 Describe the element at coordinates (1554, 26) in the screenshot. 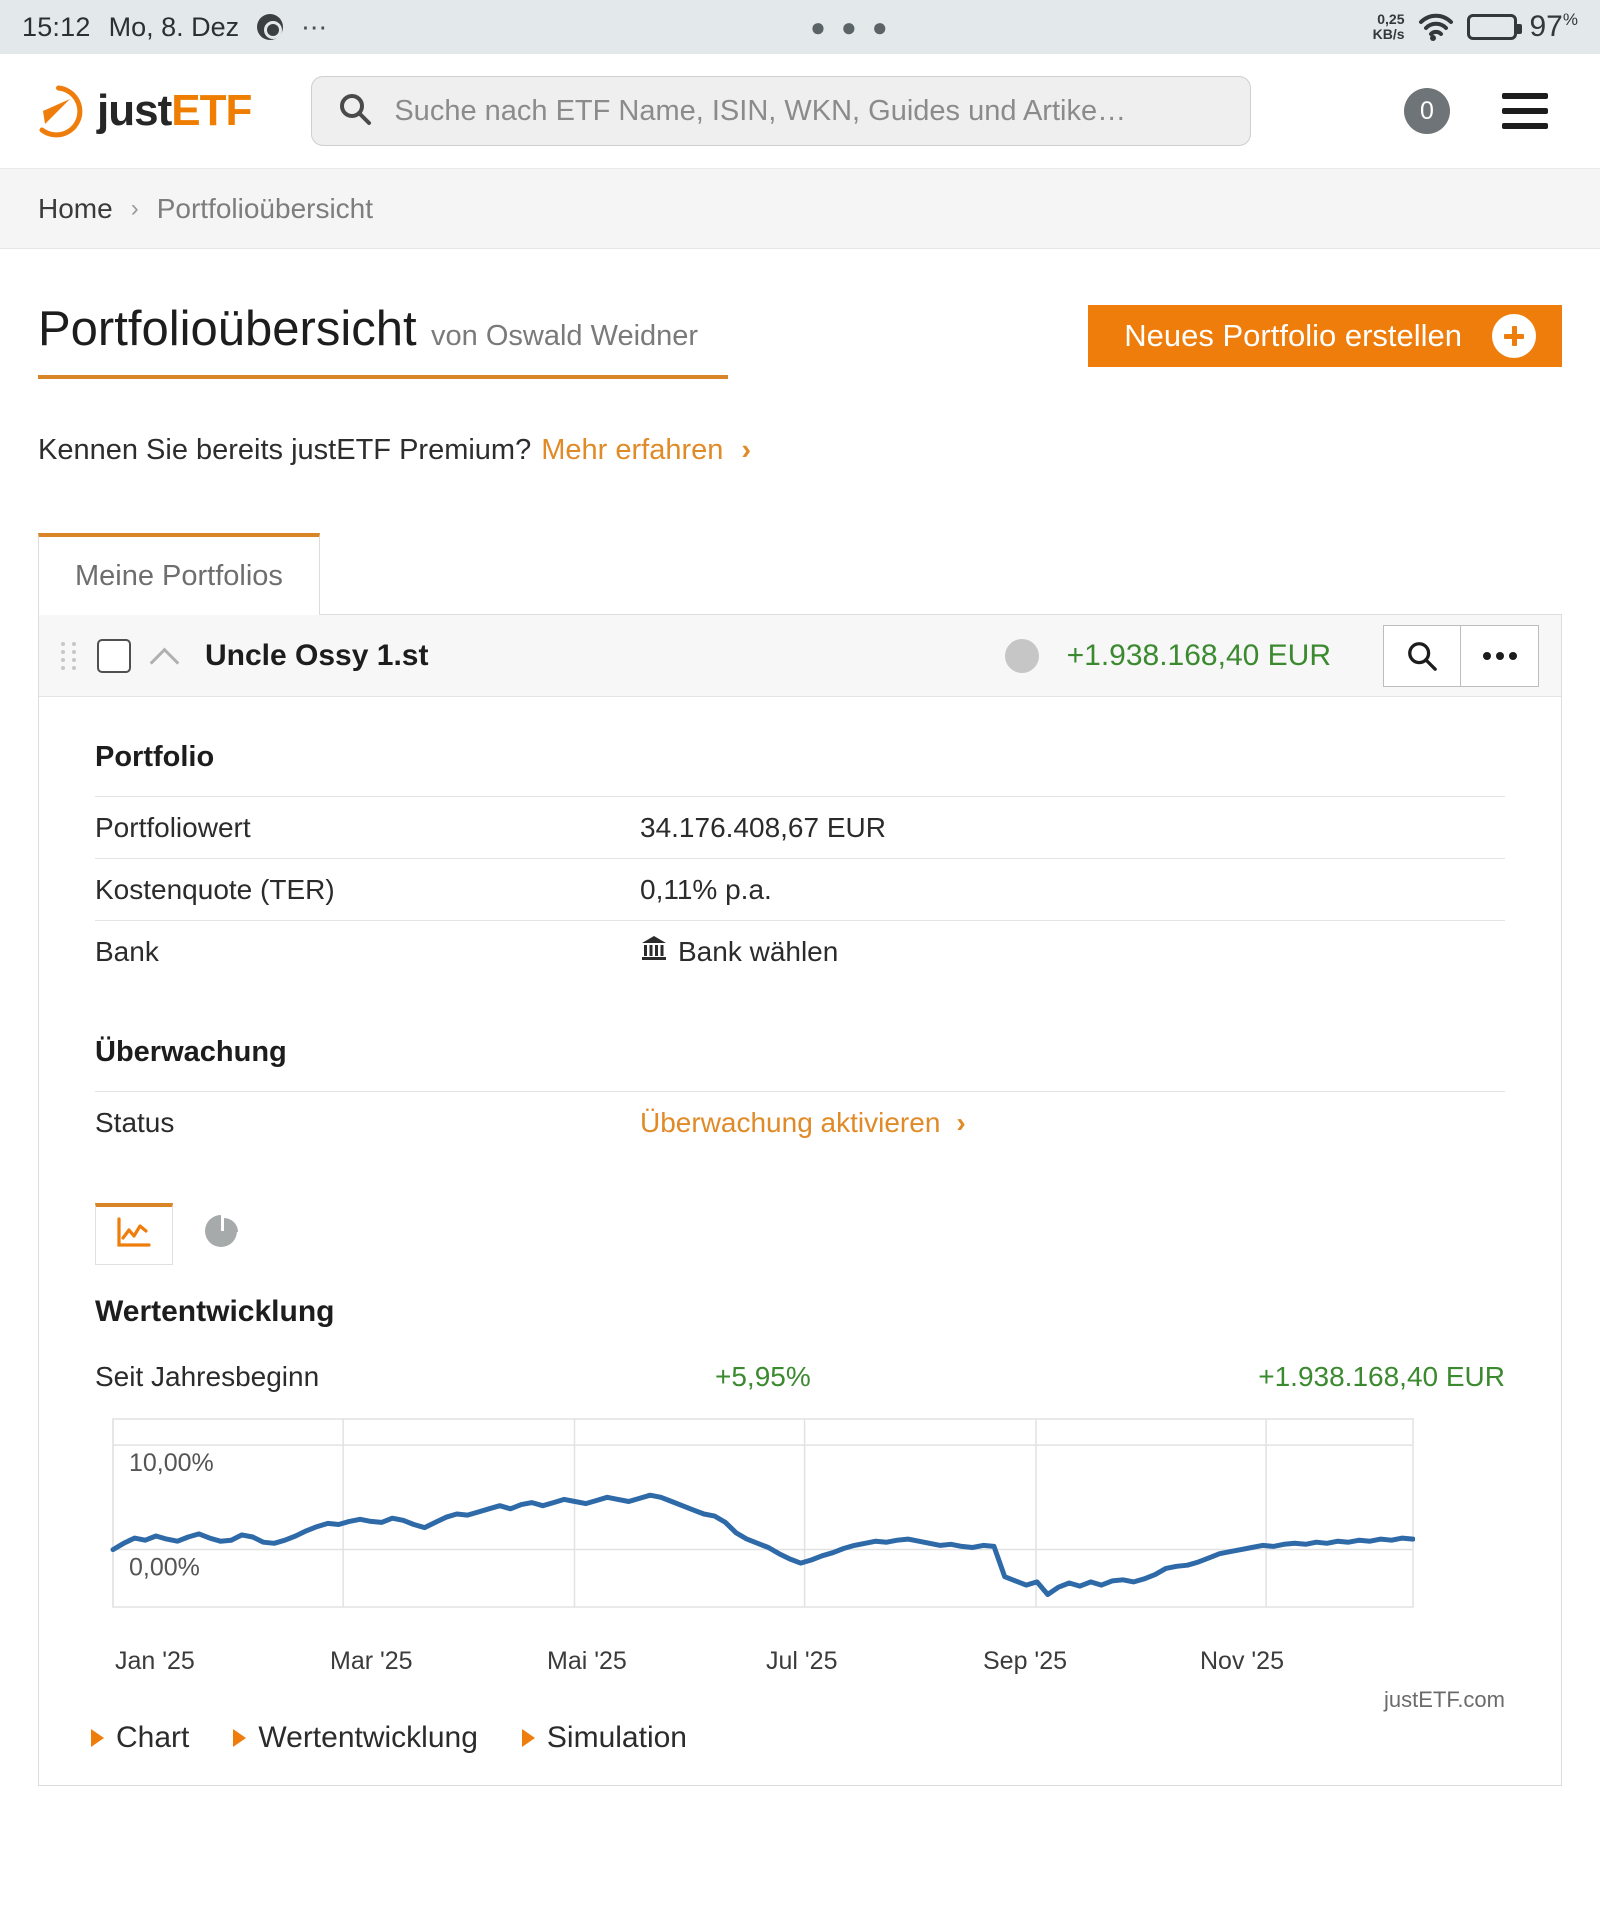

I see `battery-percentage: 97%` at that location.